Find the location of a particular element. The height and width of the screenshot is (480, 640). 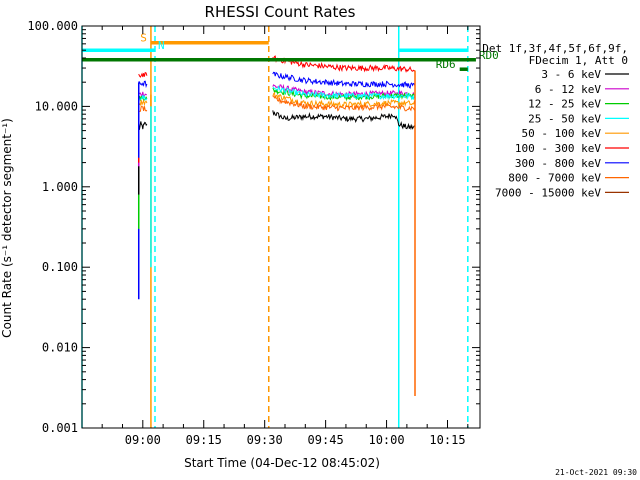

x-tick-label-4: 10:00 is located at coordinates (386, 440).